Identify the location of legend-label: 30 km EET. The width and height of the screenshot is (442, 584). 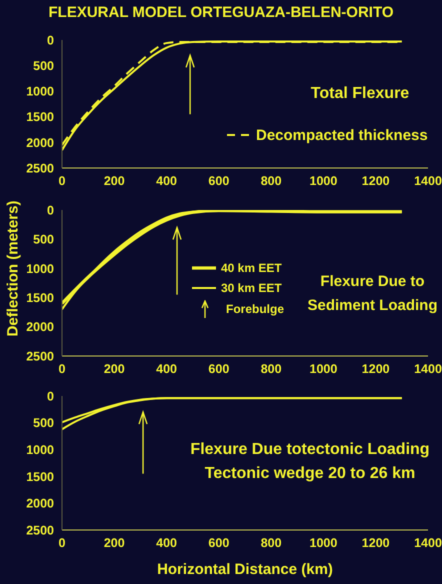
(251, 288).